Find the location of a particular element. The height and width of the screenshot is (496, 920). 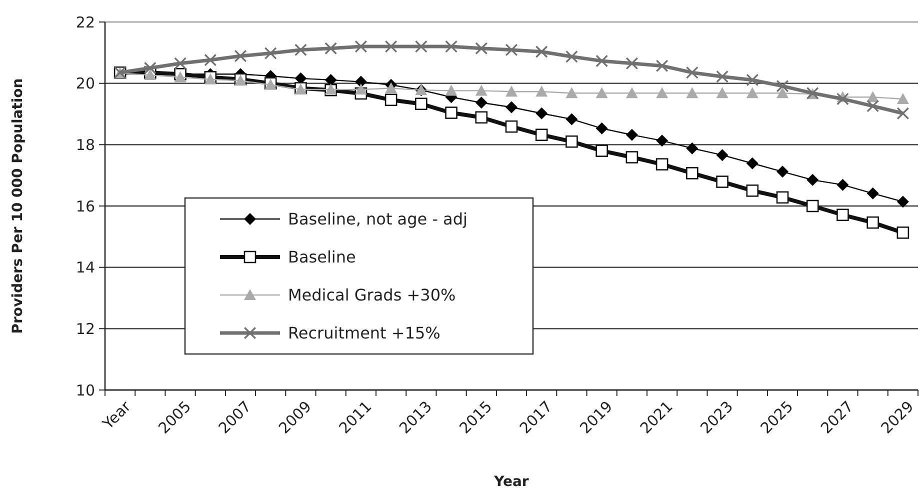

y-tick-label: 12 is located at coordinates (85, 329).